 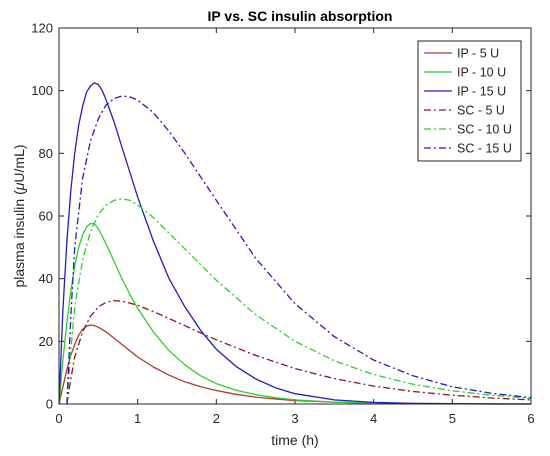 What do you see at coordinates (481, 111) in the screenshot?
I see `legend-label-3: SC - 5 U` at bounding box center [481, 111].